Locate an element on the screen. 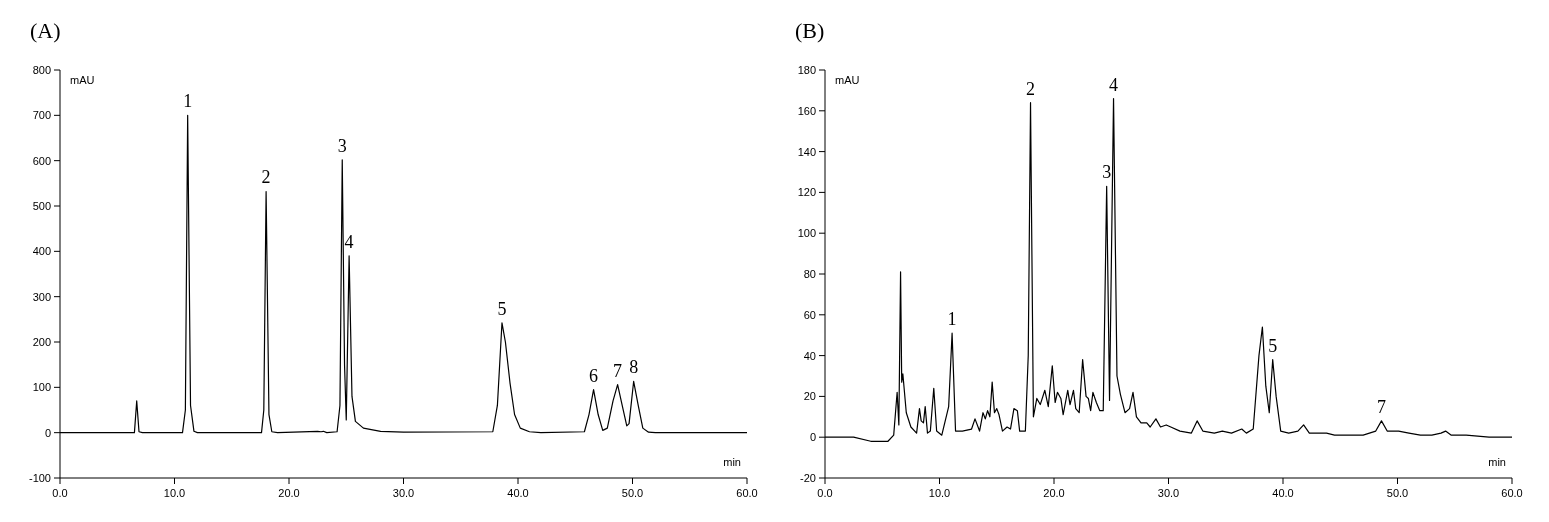 The height and width of the screenshot is (522, 1549). y-tick-label: 300 is located at coordinates (41, 296).